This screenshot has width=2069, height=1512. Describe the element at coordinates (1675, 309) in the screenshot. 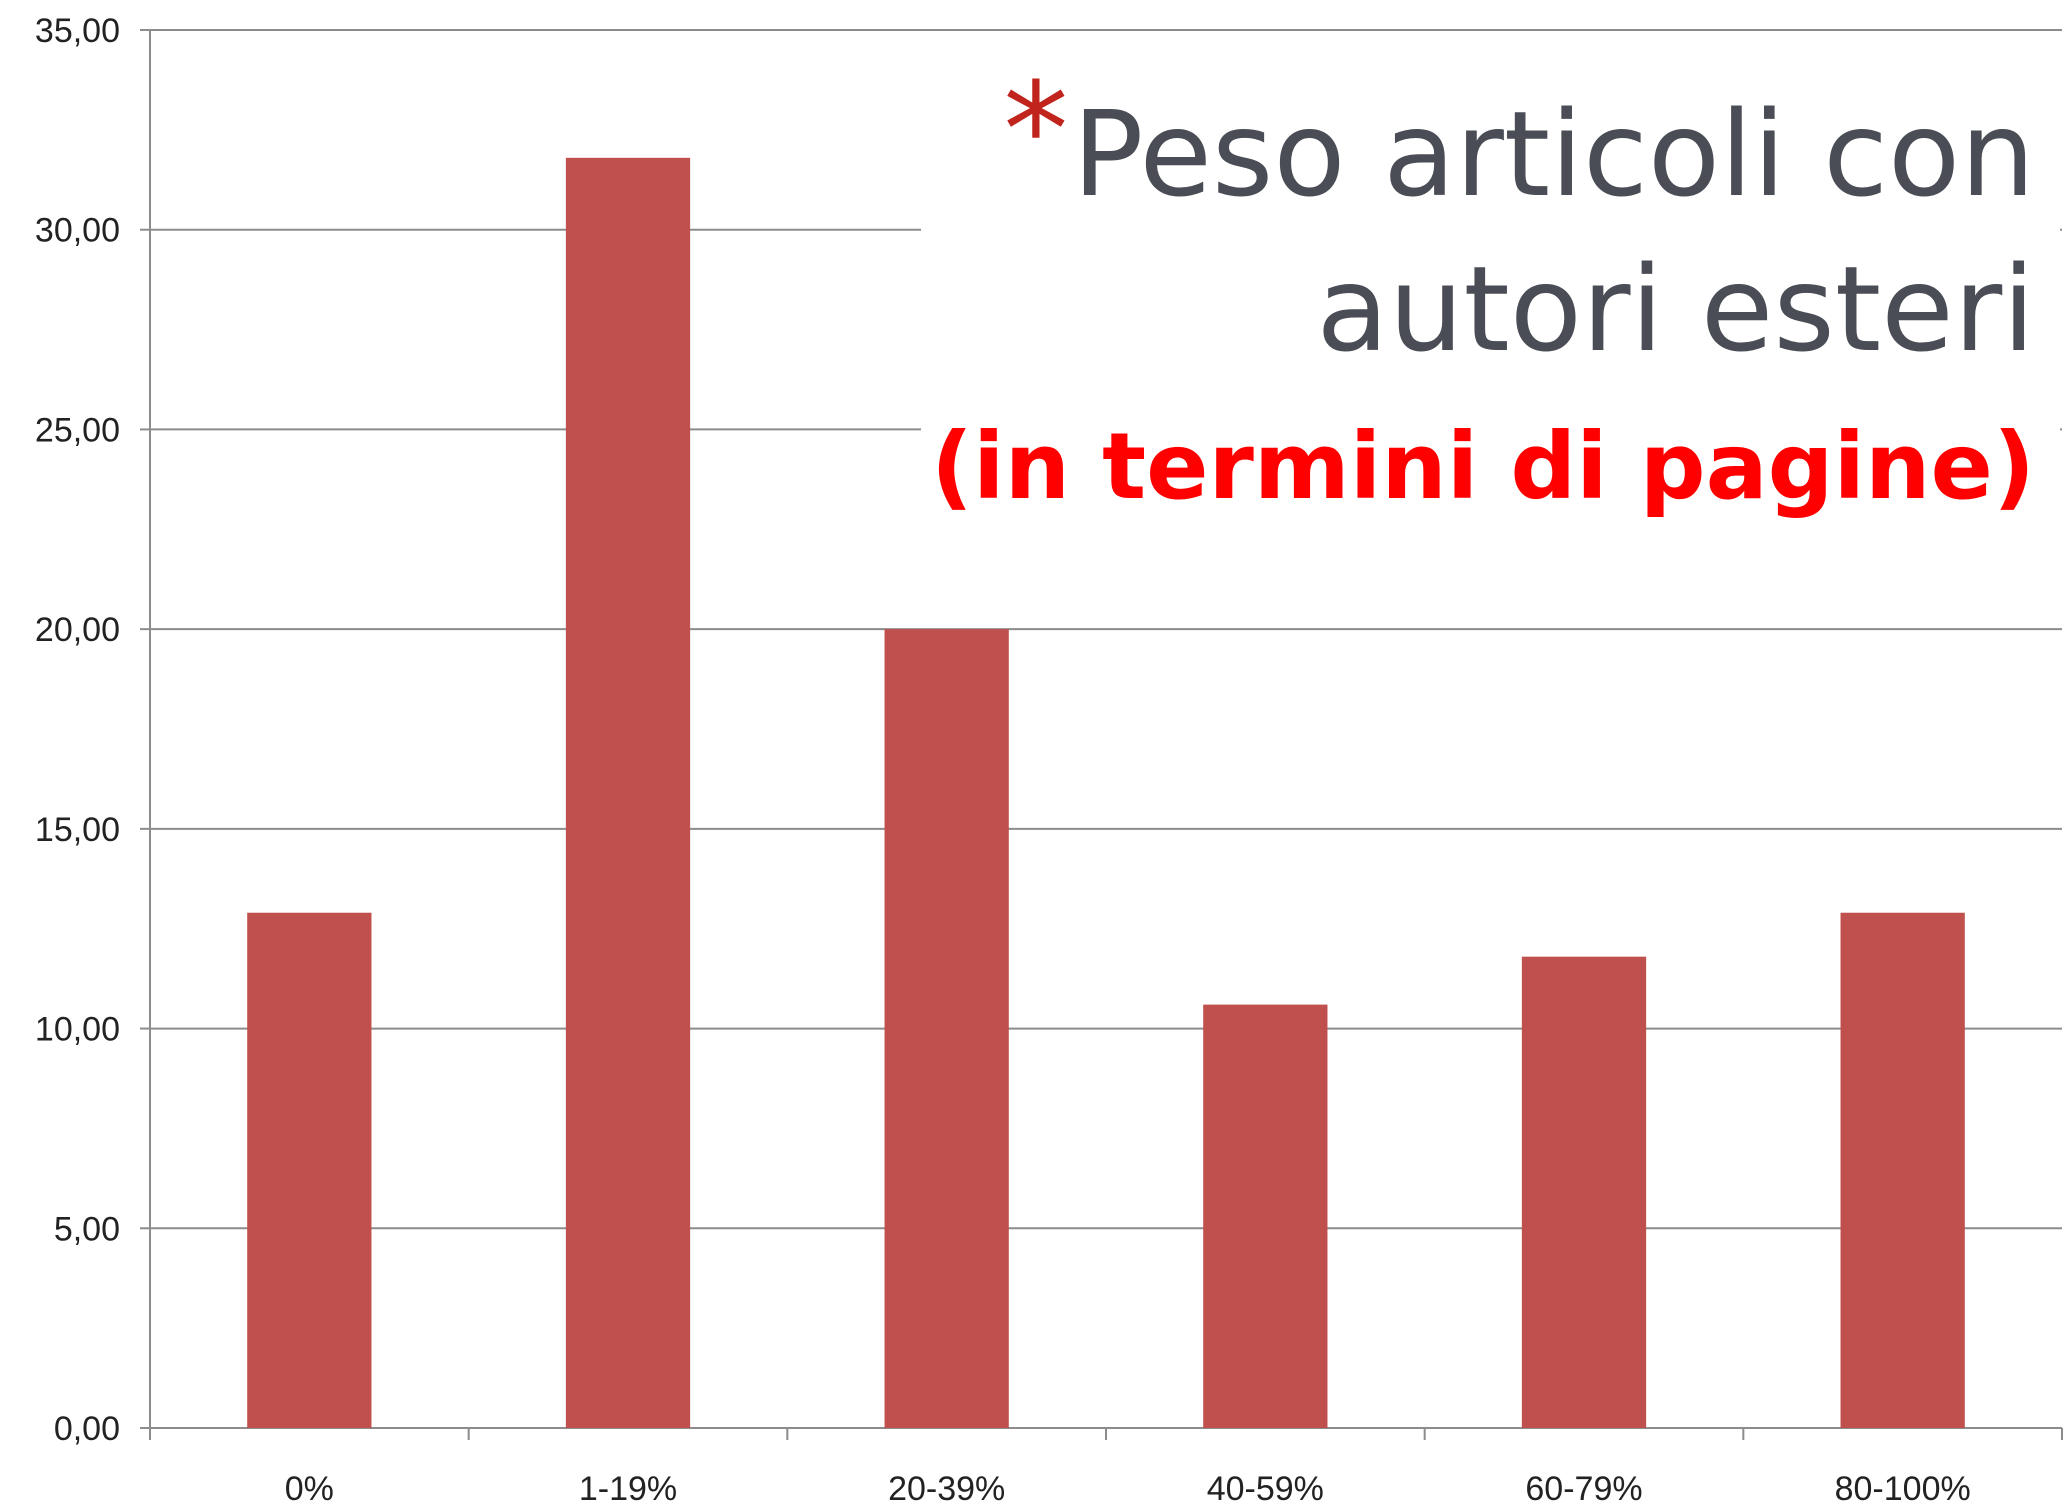

I see `chart-title: autori esteri` at that location.